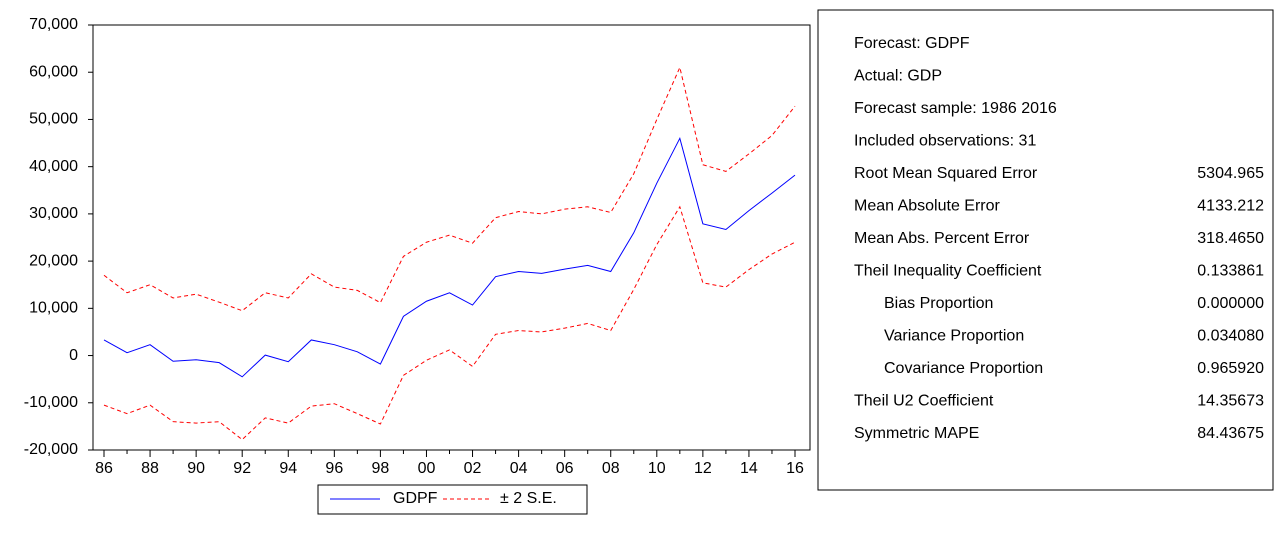  What do you see at coordinates (242, 468) in the screenshot?
I see `x-tick-label: 92` at bounding box center [242, 468].